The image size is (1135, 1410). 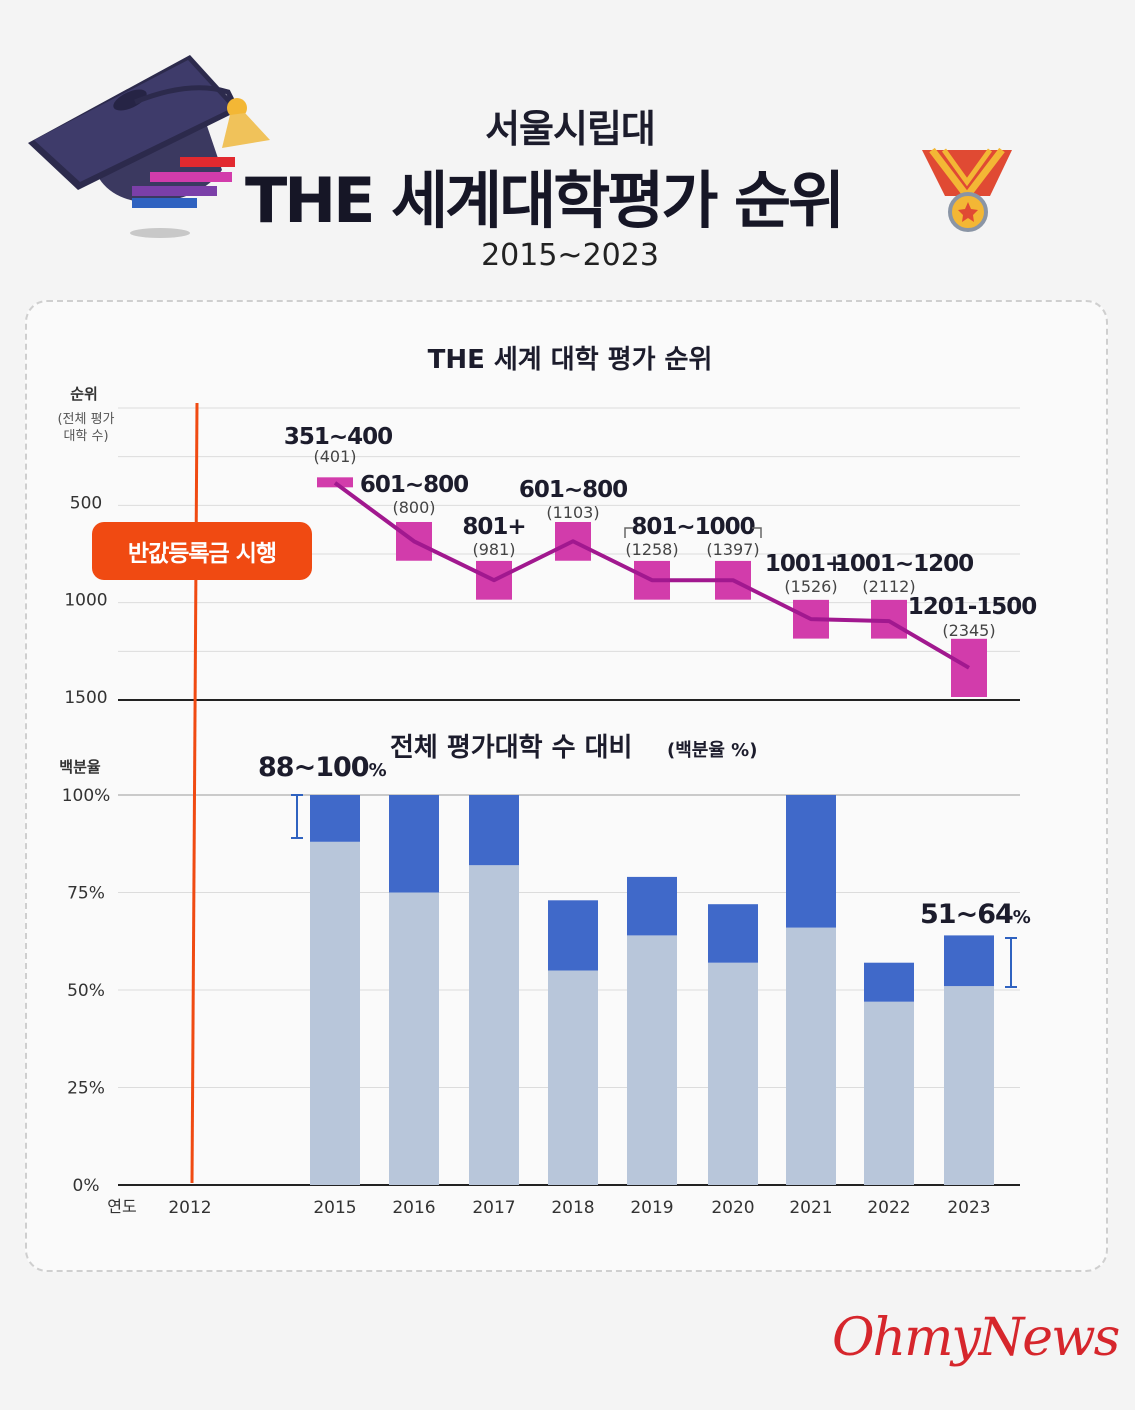 What do you see at coordinates (84, 394) in the screenshot?
I see `rank-axis-label: 순위` at bounding box center [84, 394].